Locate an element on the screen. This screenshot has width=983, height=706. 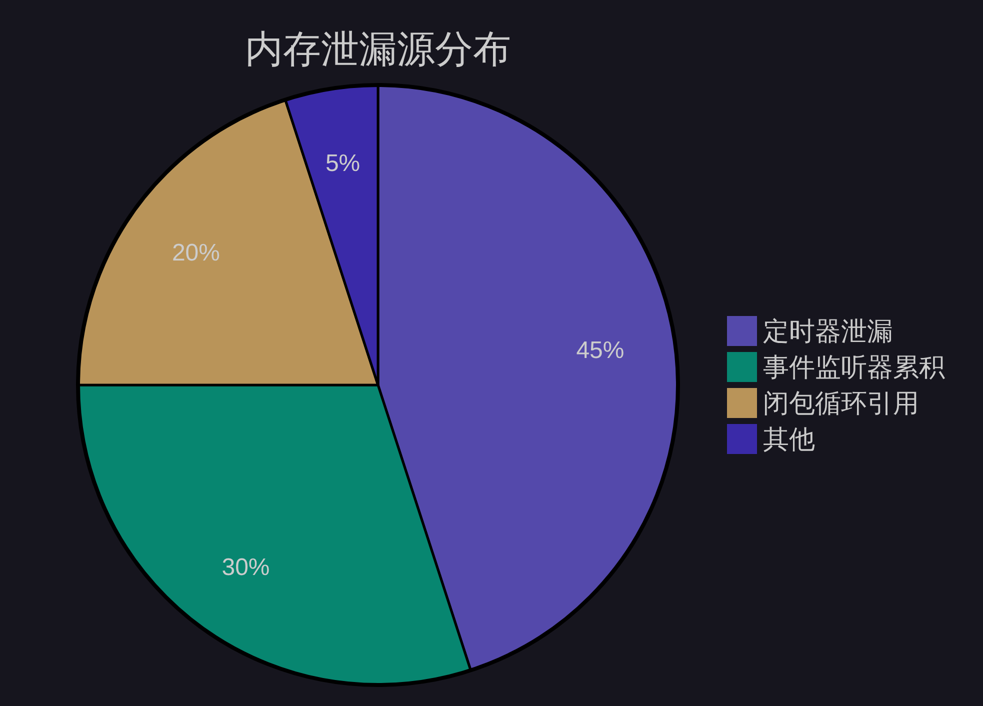
data-label: 5% is located at coordinates (342, 163).